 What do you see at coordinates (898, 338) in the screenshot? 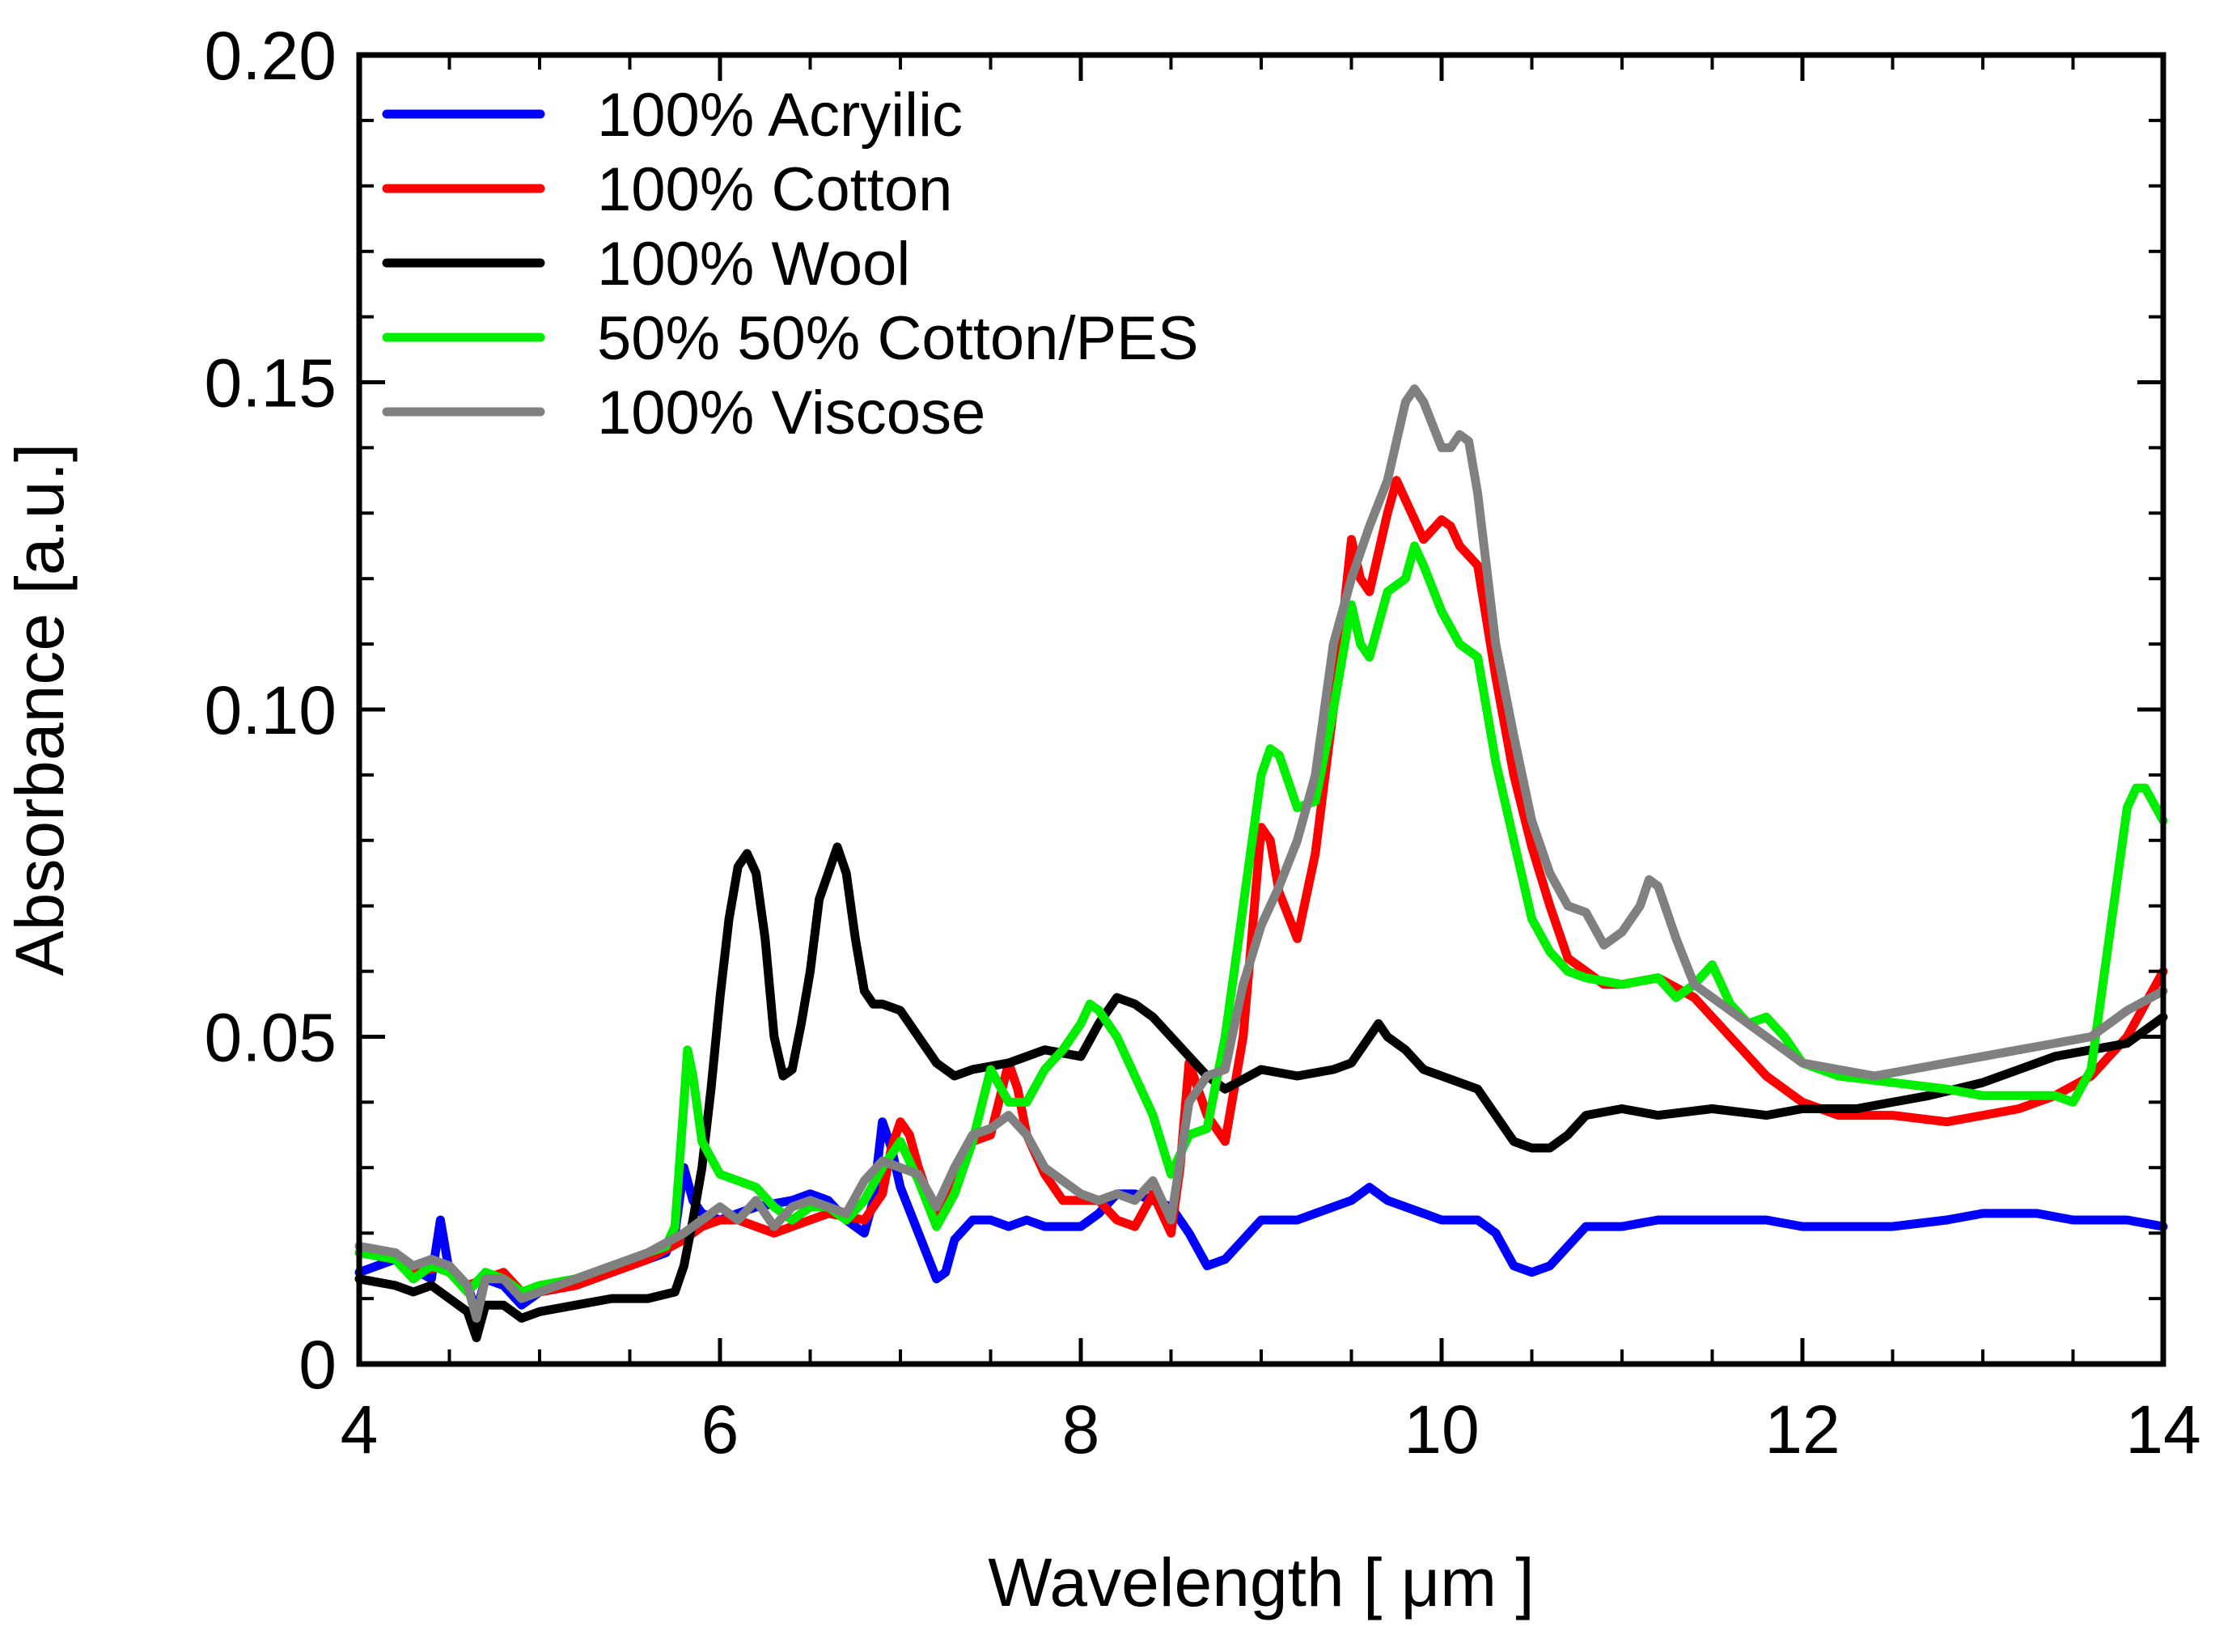
I see `legend-label: 50% 50% Cotton/PES` at bounding box center [898, 338].